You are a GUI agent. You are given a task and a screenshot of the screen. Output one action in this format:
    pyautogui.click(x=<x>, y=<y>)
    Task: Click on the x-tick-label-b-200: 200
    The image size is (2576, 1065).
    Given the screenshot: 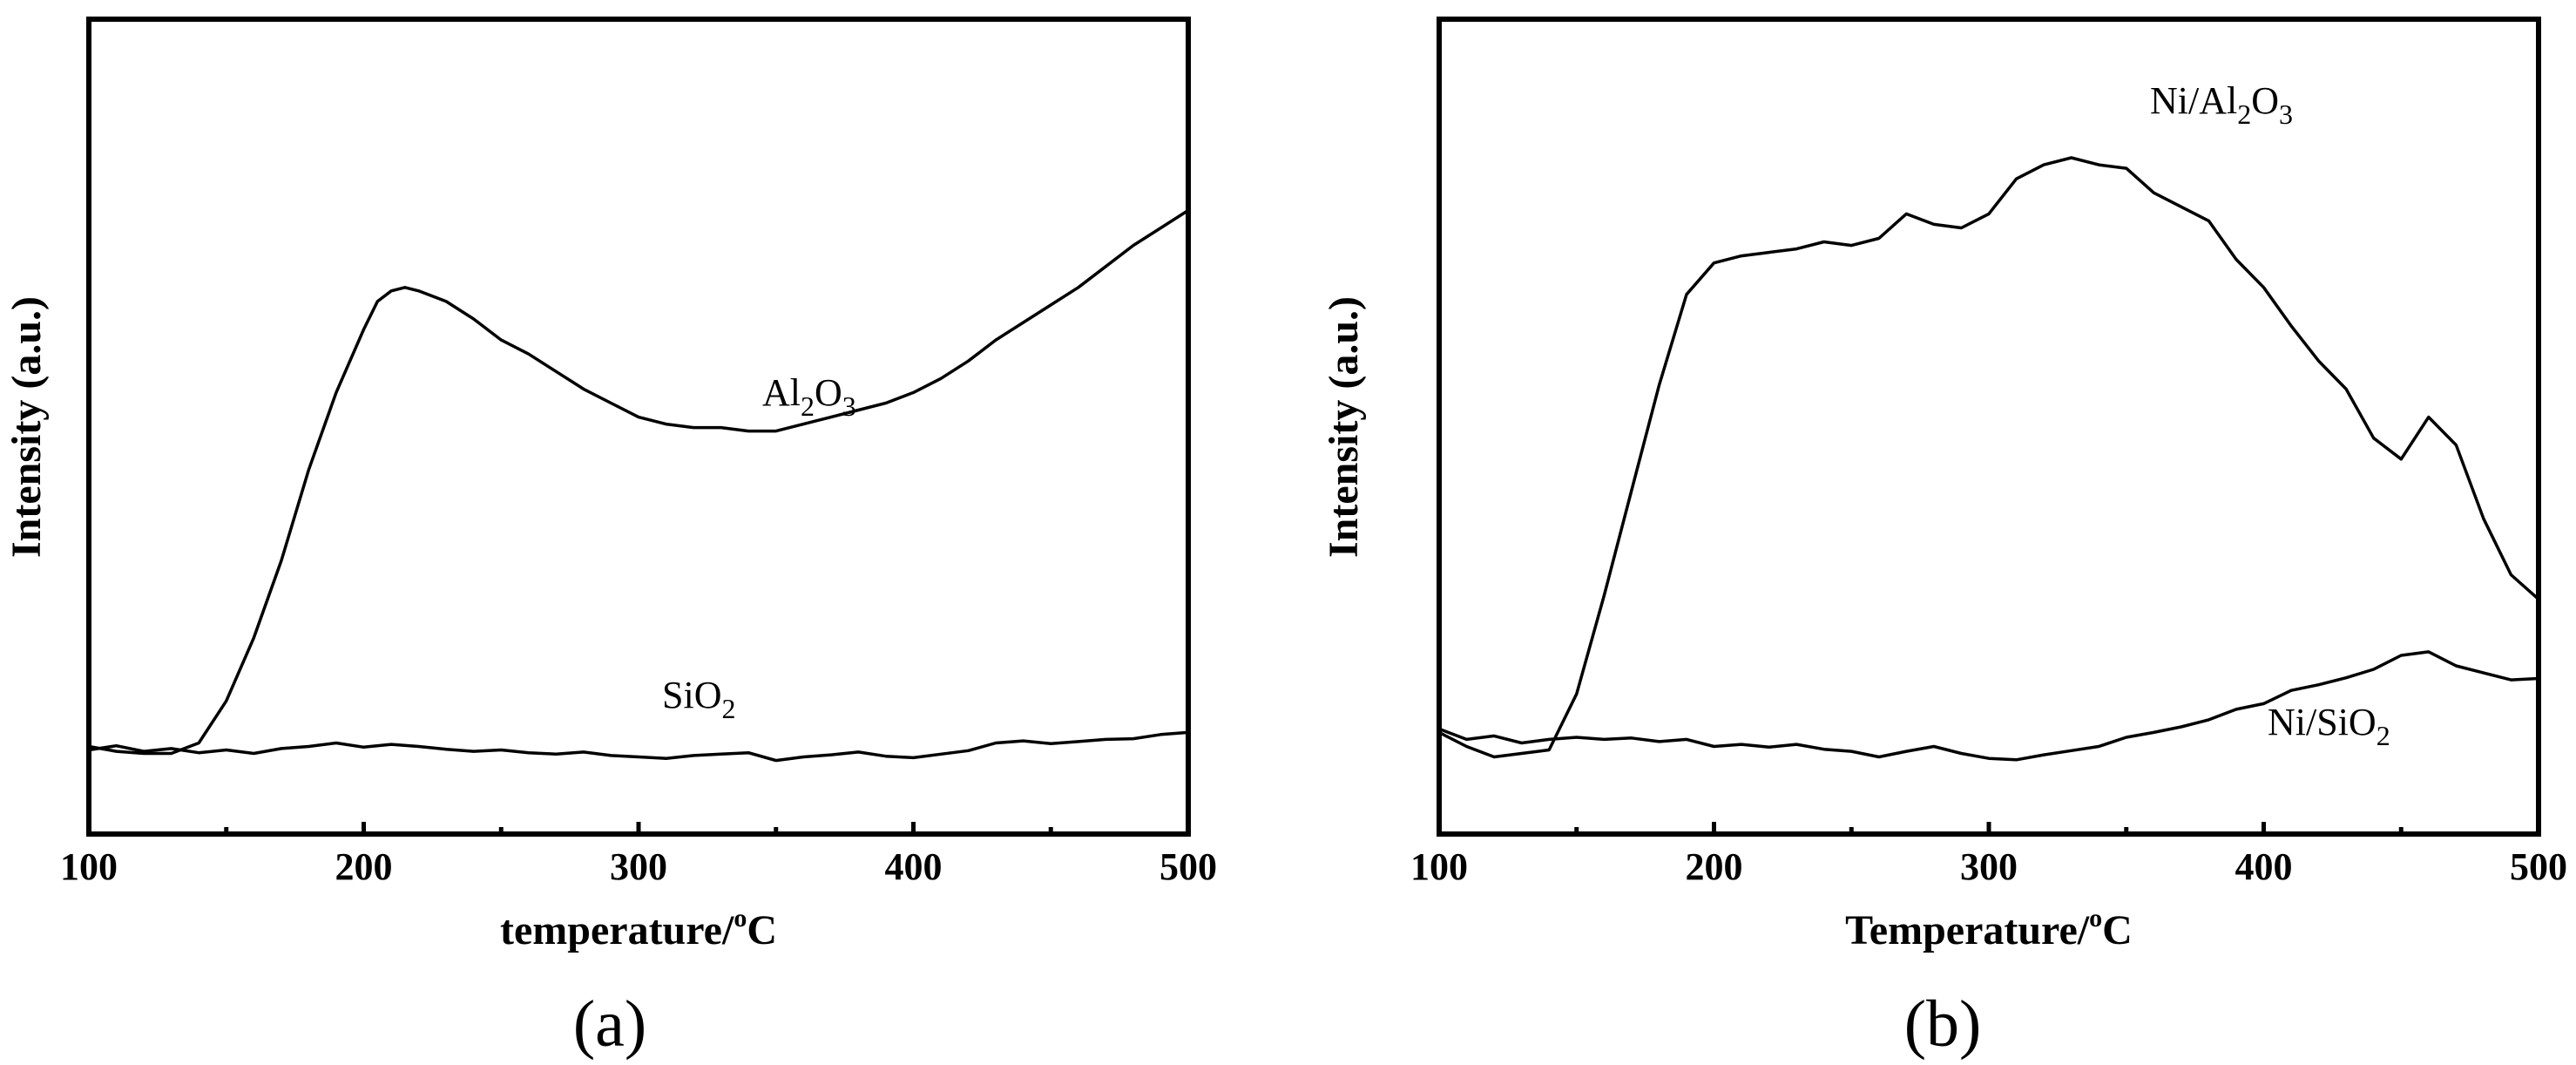 What is the action you would take?
    pyautogui.click(x=1714, y=866)
    